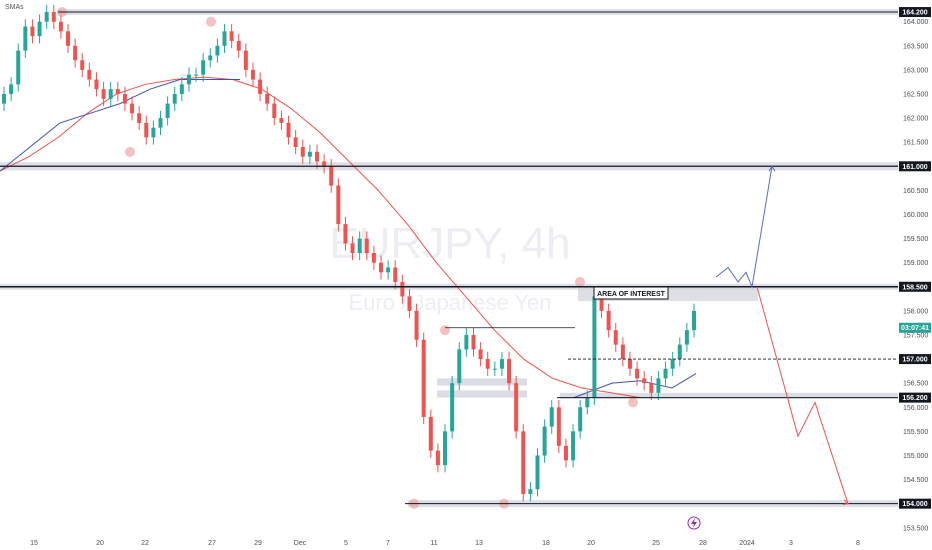 The height and width of the screenshot is (550, 932). What do you see at coordinates (914, 287) in the screenshot?
I see `level-tag-label: 158.500` at bounding box center [914, 287].